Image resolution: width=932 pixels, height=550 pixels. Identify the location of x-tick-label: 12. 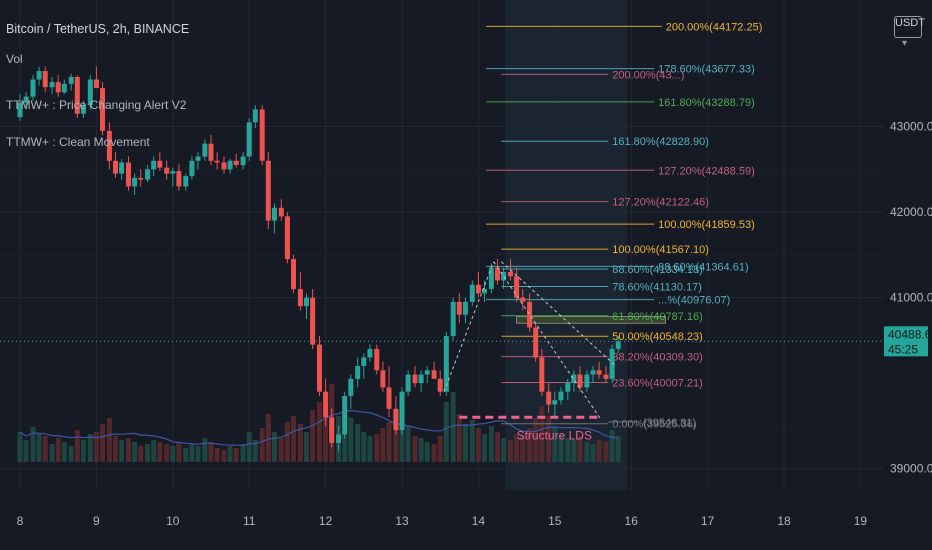
(326, 521).